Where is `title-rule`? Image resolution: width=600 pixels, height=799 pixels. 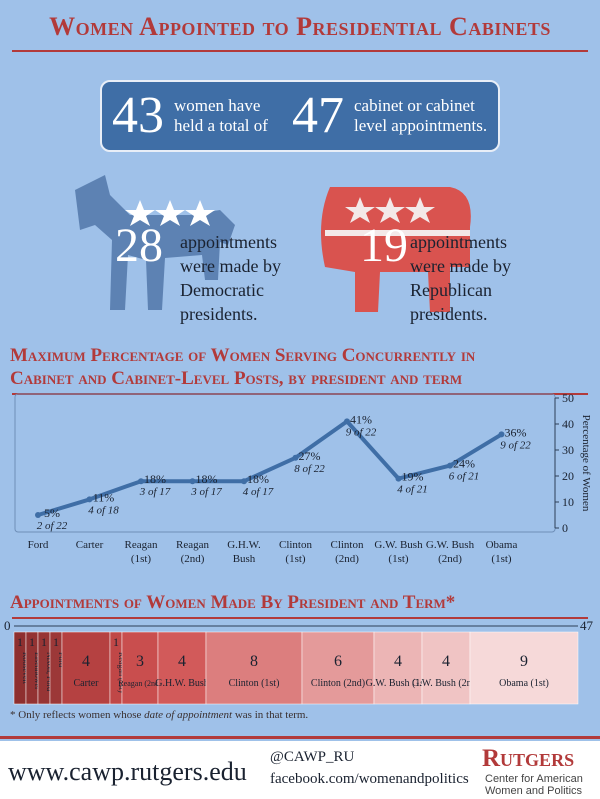
title-rule is located at coordinates (300, 51).